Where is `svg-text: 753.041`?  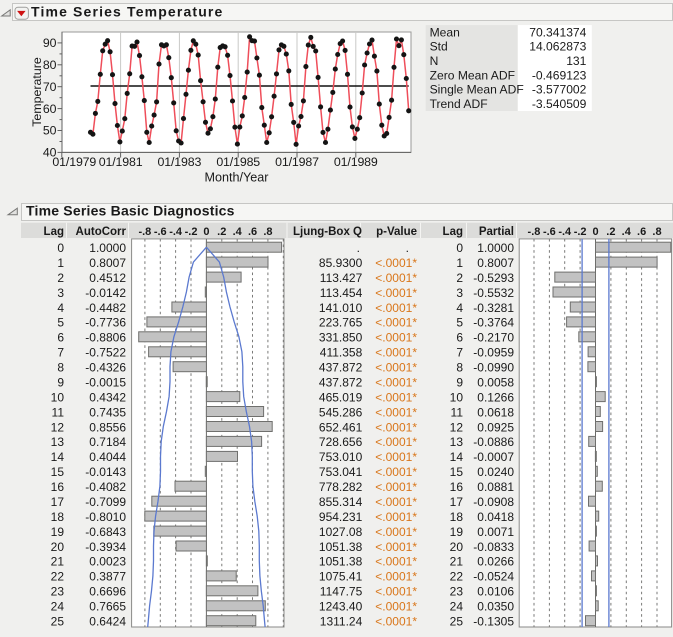 svg-text: 753.041 is located at coordinates (341, 472).